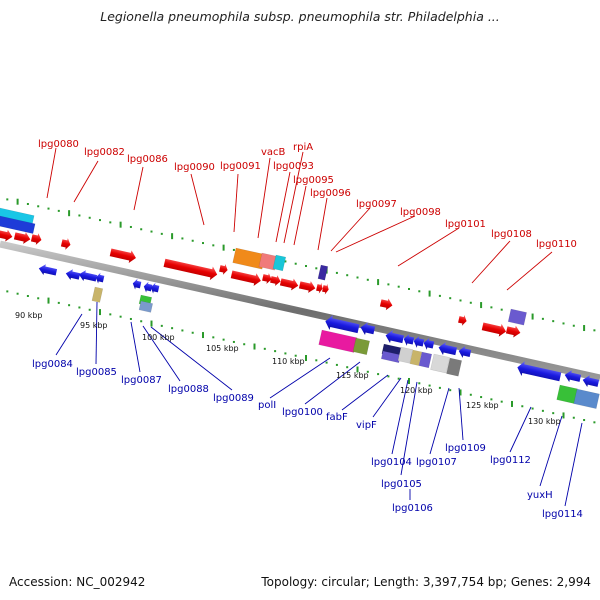 This screenshot has height=600, width=600. Describe the element at coordinates (436, 462) in the screenshot. I see `gene-label-lpg0107: lpg0107` at that location.